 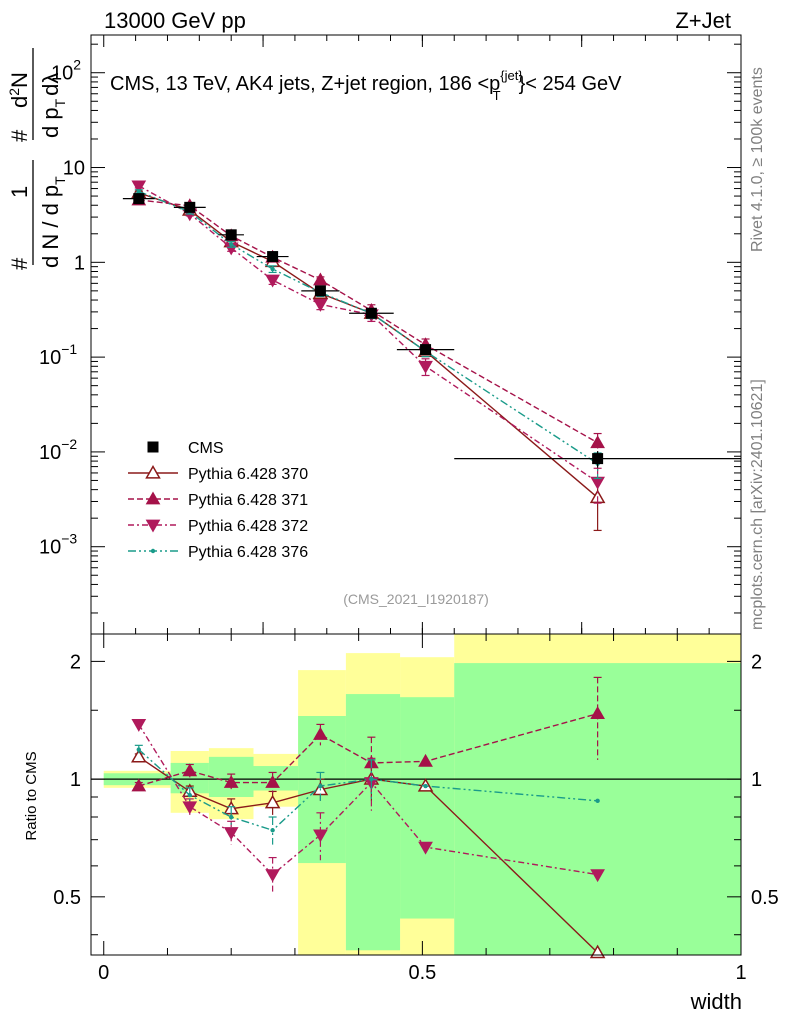 What do you see at coordinates (703, 20) in the screenshot?
I see `header-process: Z+Jet` at bounding box center [703, 20].